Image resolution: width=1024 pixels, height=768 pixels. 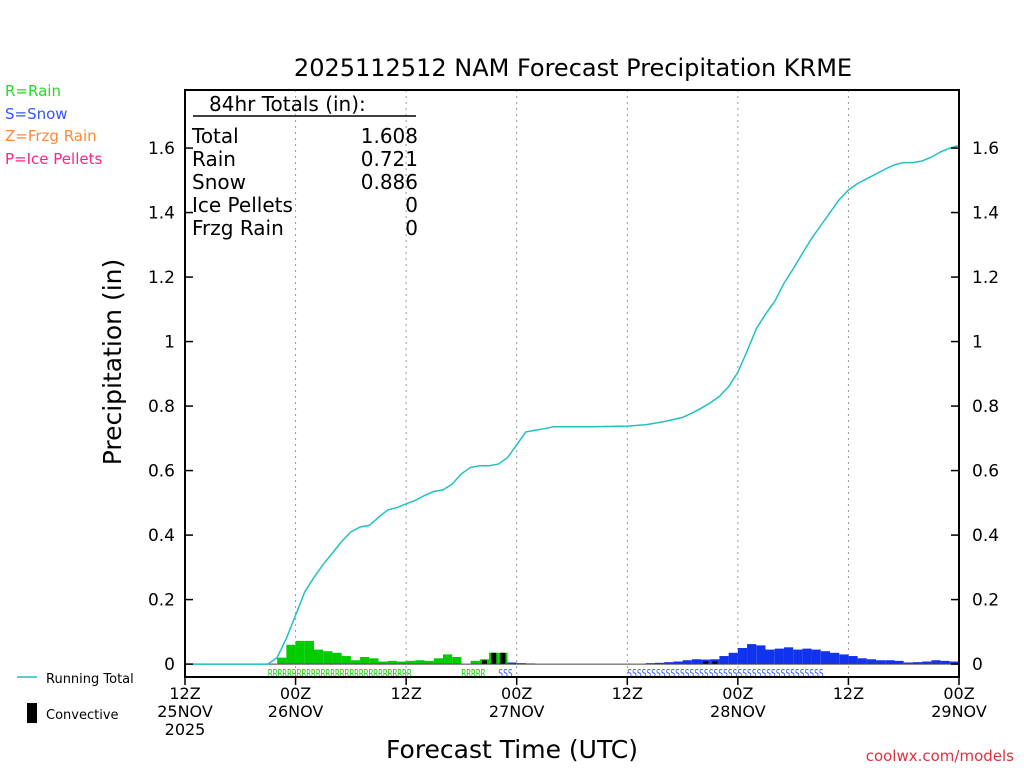 What do you see at coordinates (389, 136) in the screenshot?
I see `totals-row-value: 1.608` at bounding box center [389, 136].